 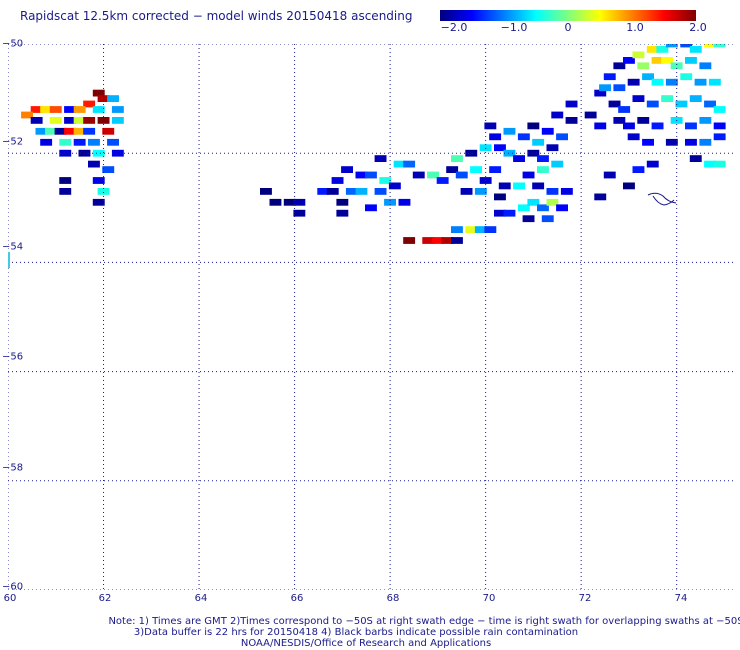 I want to click on colorbar, so click(x=568, y=15).